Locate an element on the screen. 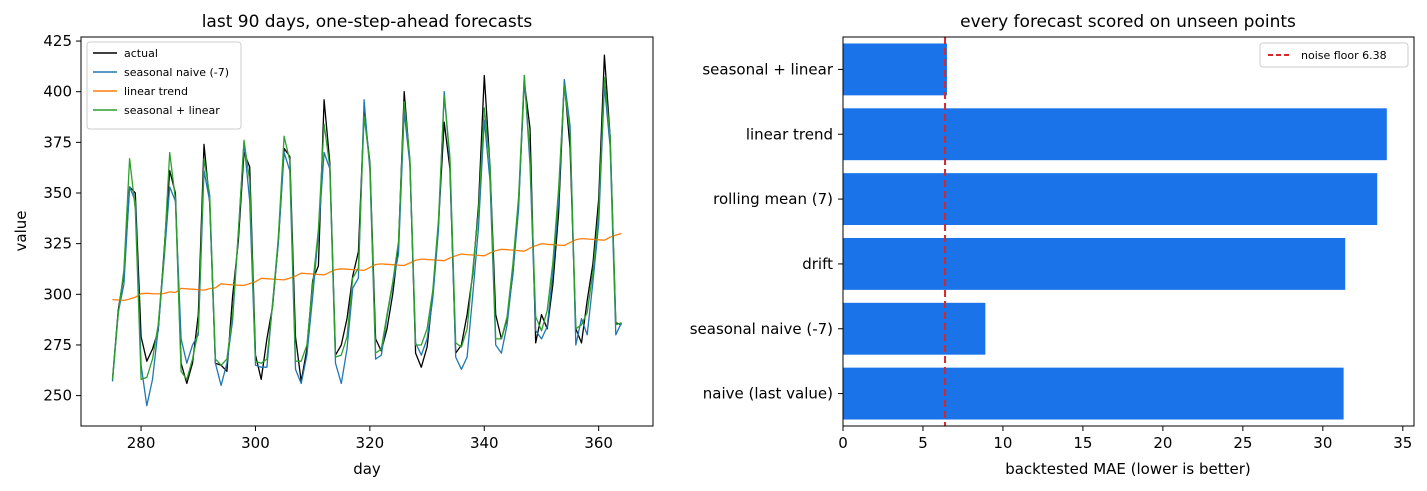  x-tick-label: 360 is located at coordinates (598, 443).